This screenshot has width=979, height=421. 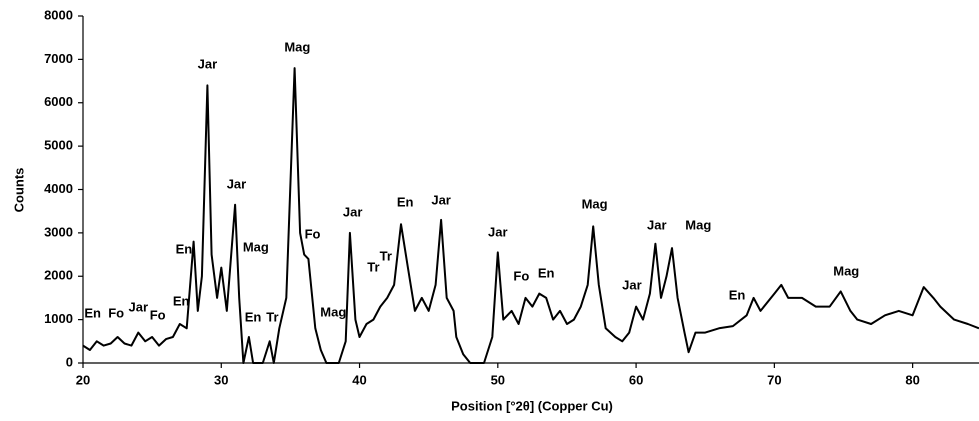 I want to click on x-axis-title: Position [°2θ] (Copper Cu), so click(x=532, y=405).